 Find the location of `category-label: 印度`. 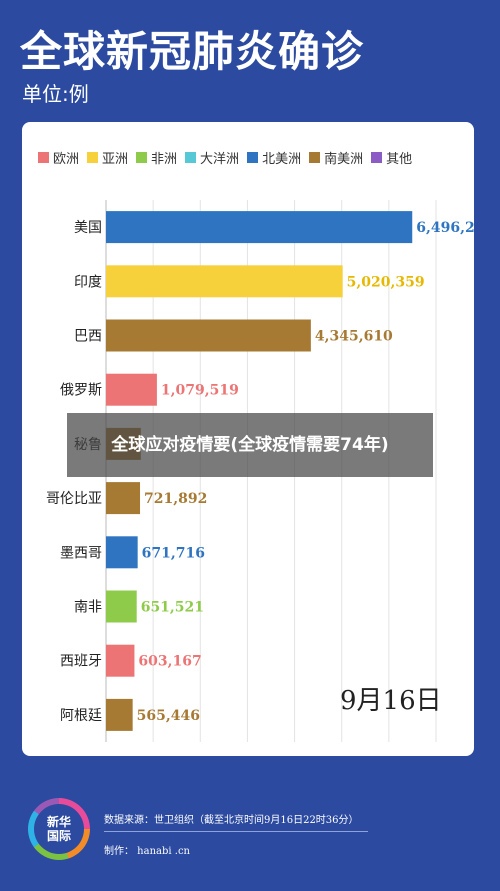

category-label: 印度 is located at coordinates (88, 282).